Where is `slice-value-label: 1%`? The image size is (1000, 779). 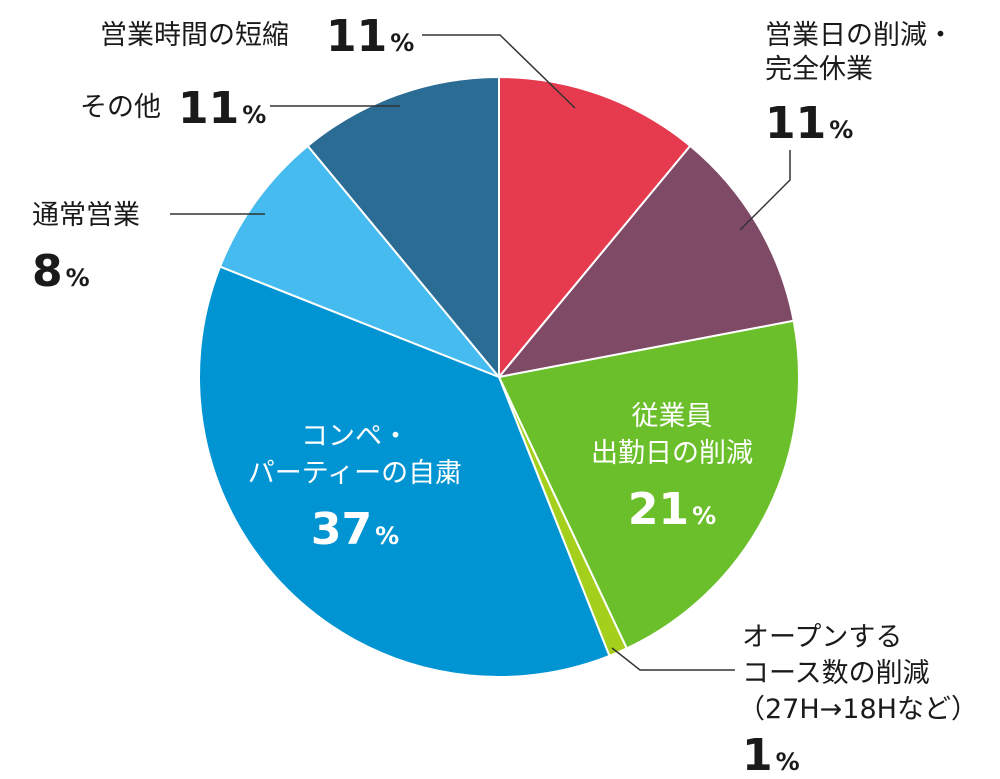 slice-value-label: 1% is located at coordinates (771, 754).